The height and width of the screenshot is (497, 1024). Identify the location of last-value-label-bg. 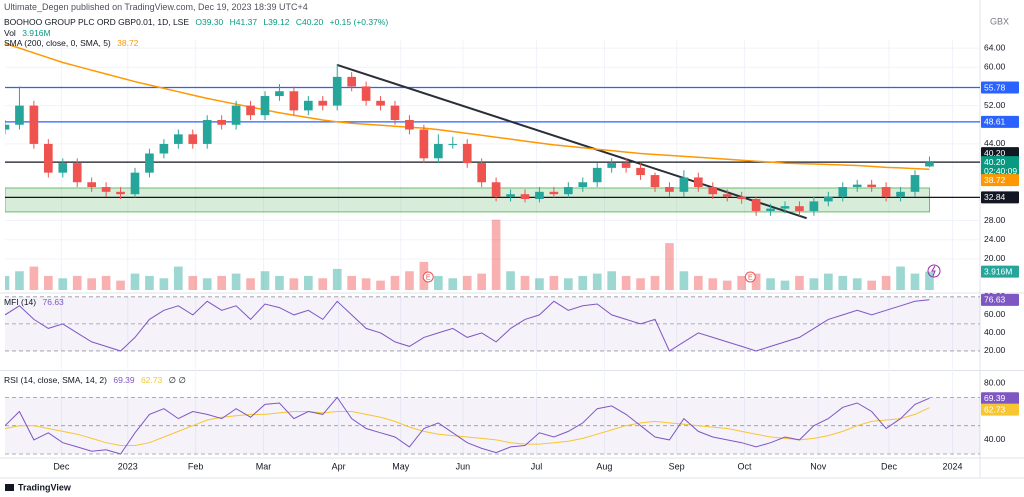
(1000, 398).